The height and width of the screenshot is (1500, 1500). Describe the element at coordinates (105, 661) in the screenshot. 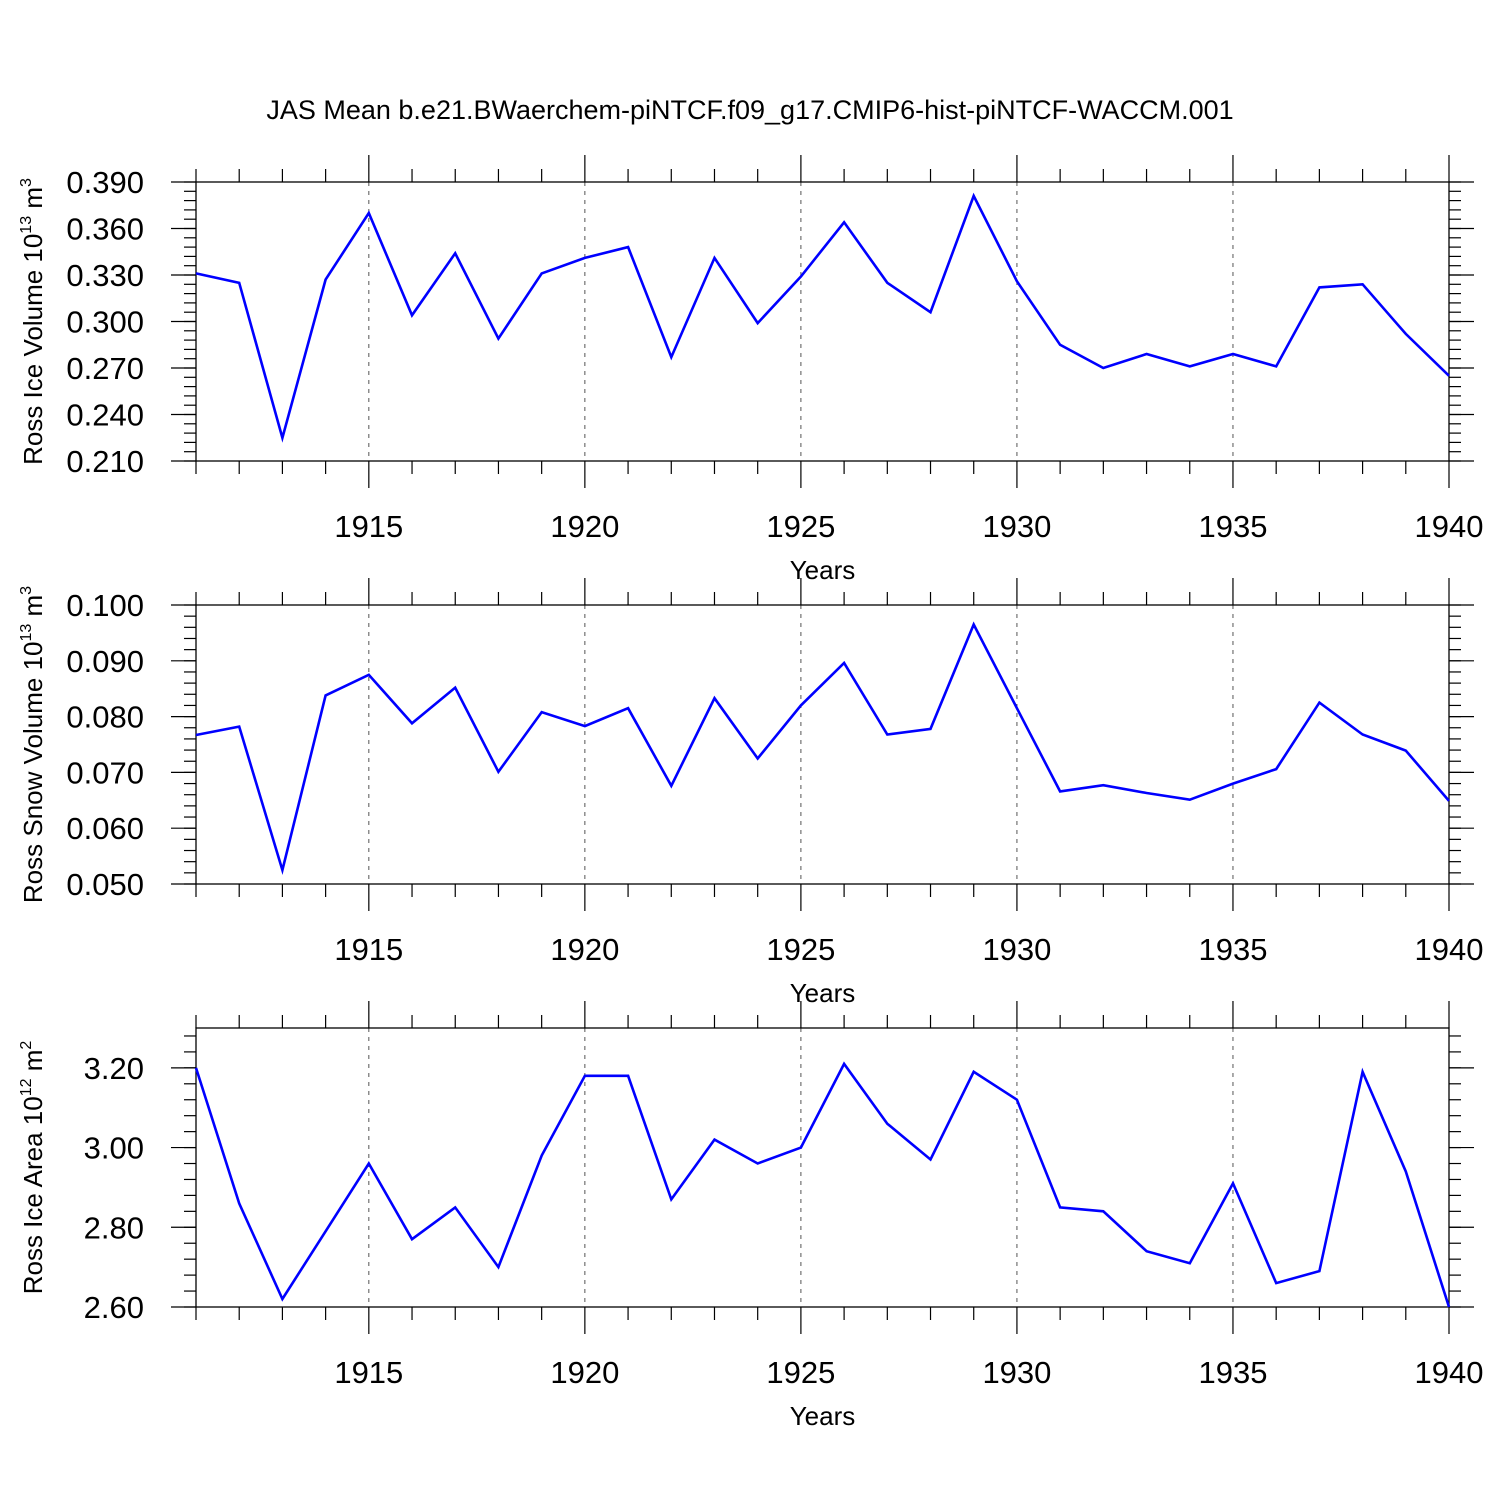

I see `y-tick-label: 0.090` at that location.